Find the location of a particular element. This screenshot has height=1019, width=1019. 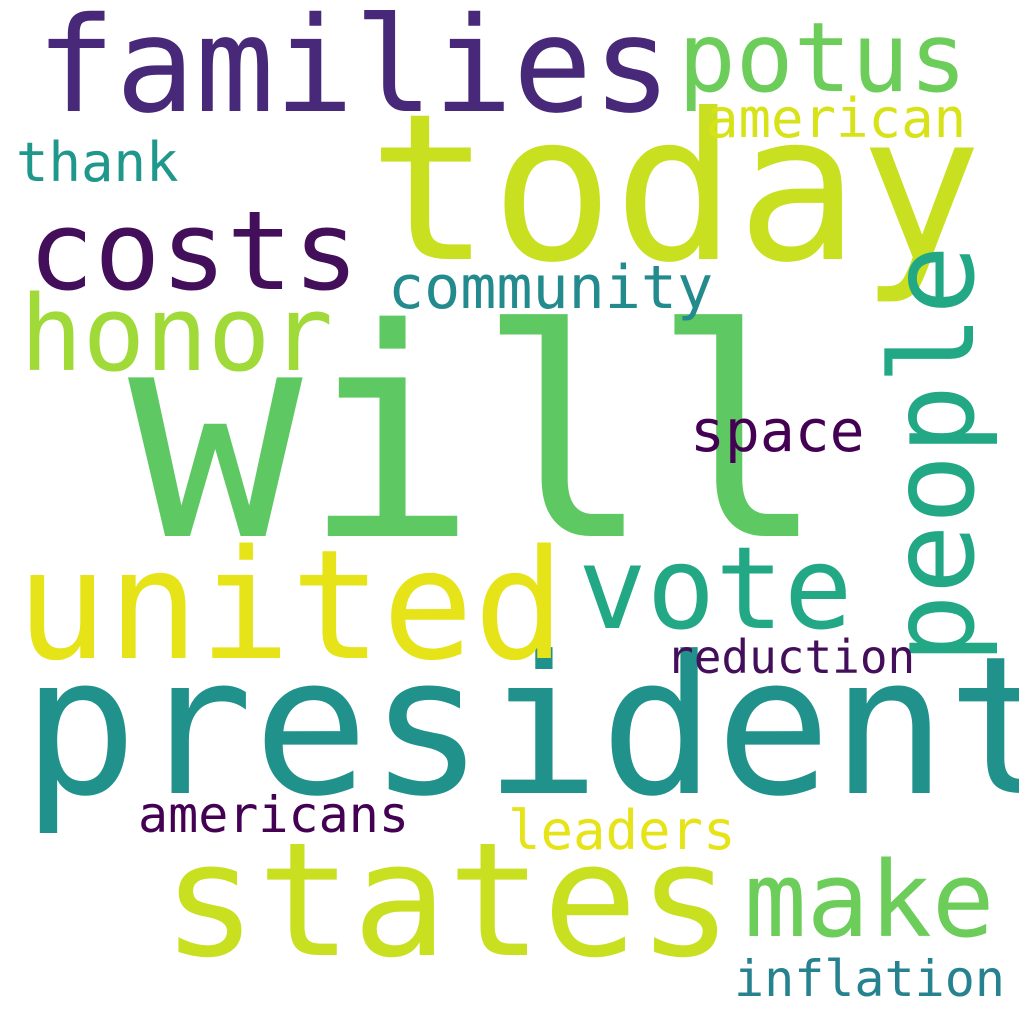

word-reduction: reduction is located at coordinates (791, 657).